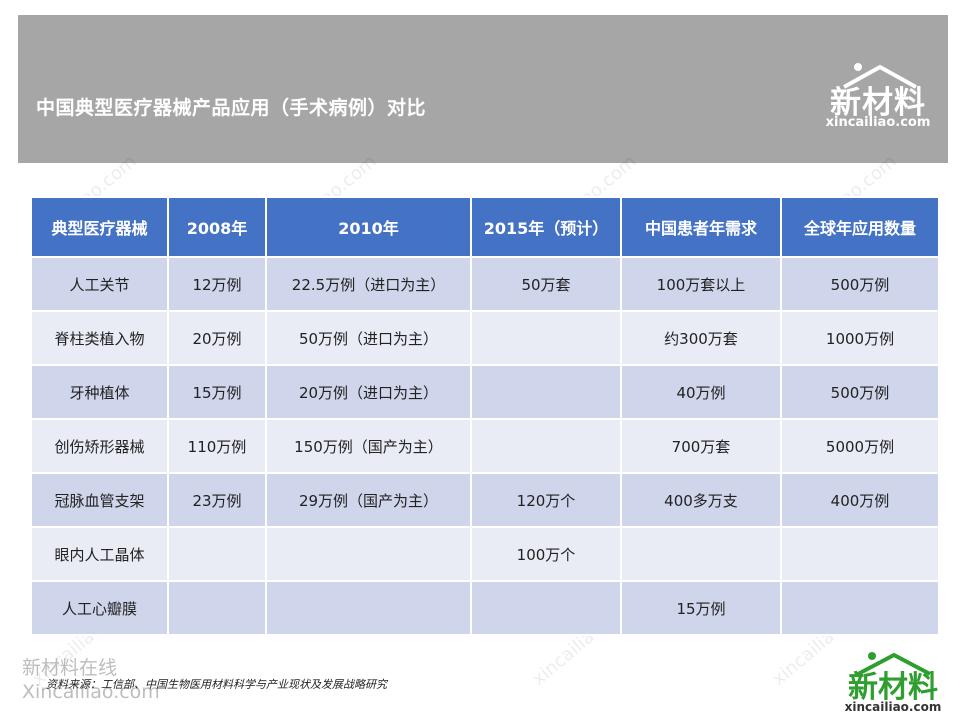  I want to click on table-row: 牙种植体 15万例 20万例（进口为主） 40万例 500万例, so click(485, 392).